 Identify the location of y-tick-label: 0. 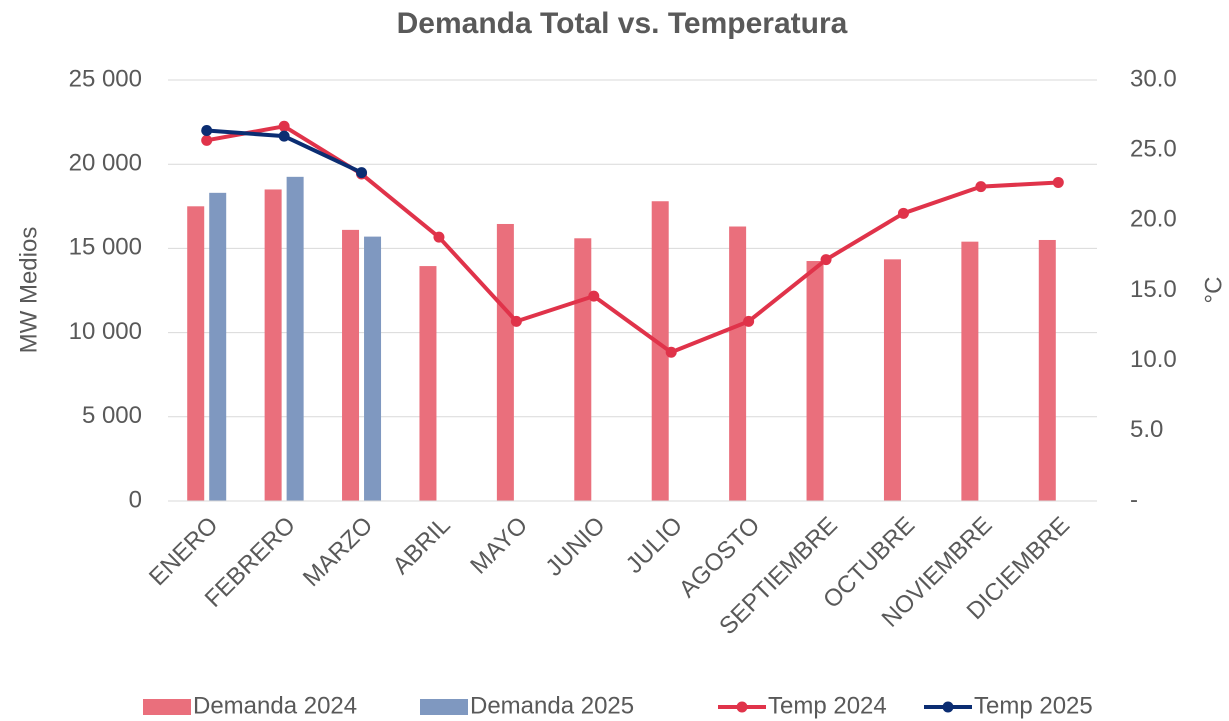
(135, 499).